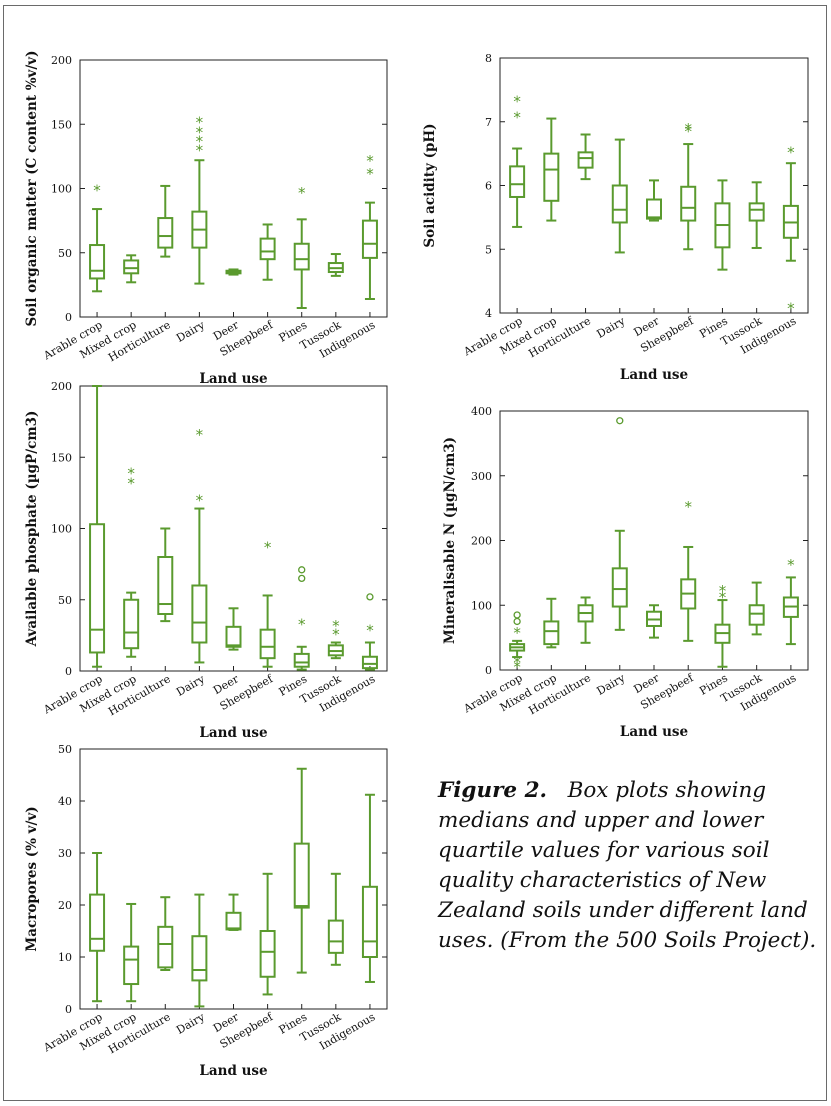  Describe the element at coordinates (65, 957) in the screenshot. I see `y-tick-label: 10` at that location.